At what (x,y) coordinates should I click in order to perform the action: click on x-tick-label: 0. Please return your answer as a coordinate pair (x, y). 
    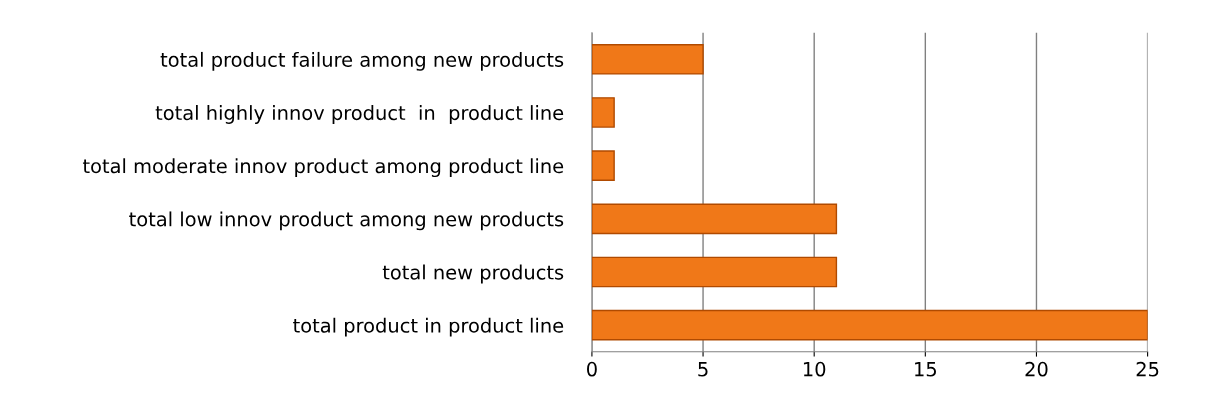
    Looking at the image, I should click on (592, 369).